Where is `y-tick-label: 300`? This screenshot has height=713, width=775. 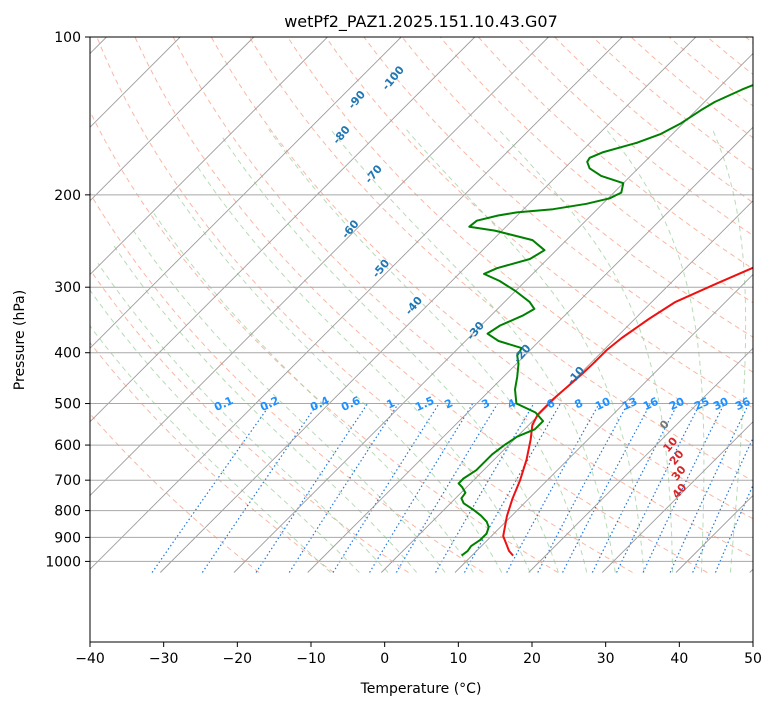 y-tick-label: 300 is located at coordinates (67, 288).